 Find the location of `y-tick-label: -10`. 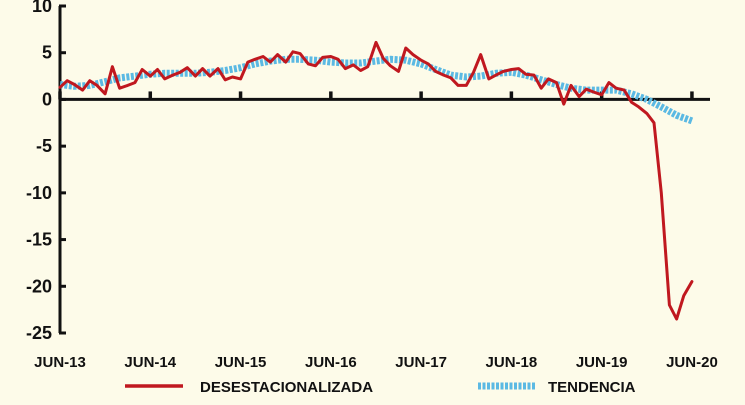

y-tick-label: -10 is located at coordinates (39, 193).